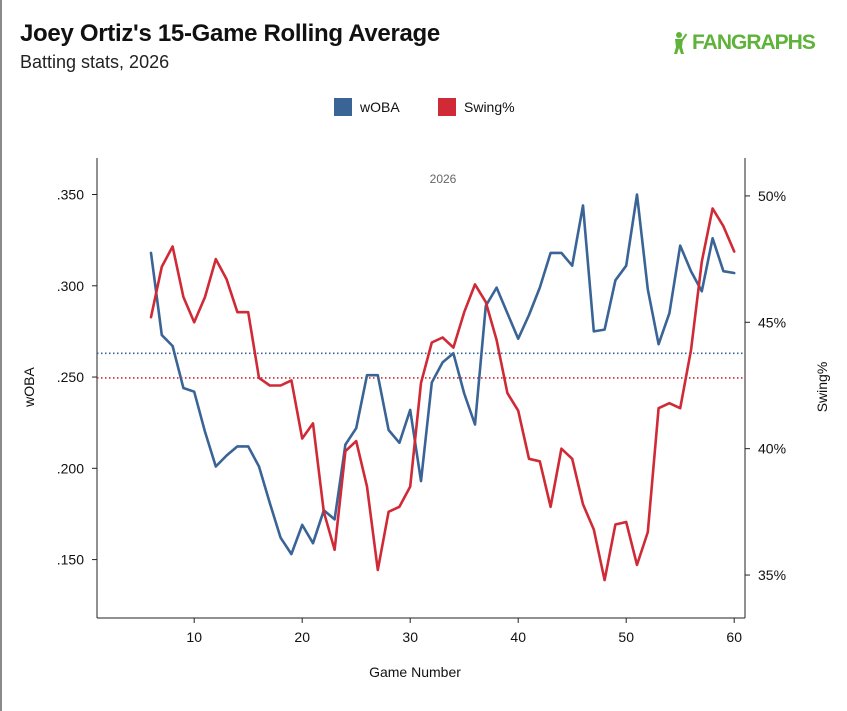  What do you see at coordinates (772, 322) in the screenshot?
I see `y-tick-label-right: 45%` at bounding box center [772, 322].